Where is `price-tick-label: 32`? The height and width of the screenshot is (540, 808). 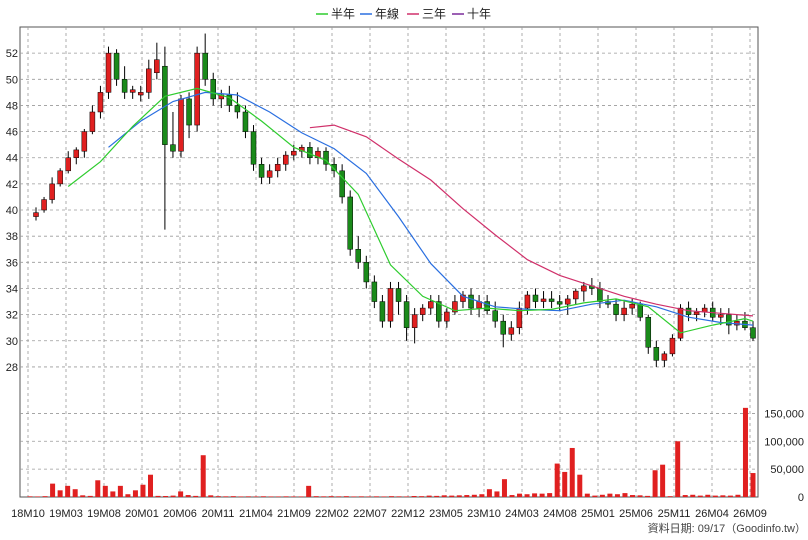 price-tick-label: 32 is located at coordinates (12, 316).